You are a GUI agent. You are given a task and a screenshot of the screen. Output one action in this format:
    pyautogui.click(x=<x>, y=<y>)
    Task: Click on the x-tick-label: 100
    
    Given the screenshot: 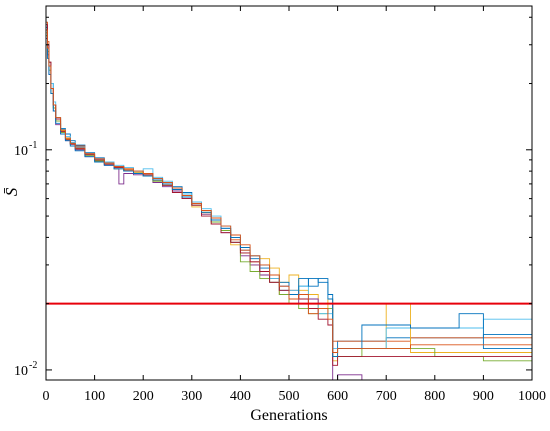 What is the action you would take?
    pyautogui.click(x=94, y=396)
    